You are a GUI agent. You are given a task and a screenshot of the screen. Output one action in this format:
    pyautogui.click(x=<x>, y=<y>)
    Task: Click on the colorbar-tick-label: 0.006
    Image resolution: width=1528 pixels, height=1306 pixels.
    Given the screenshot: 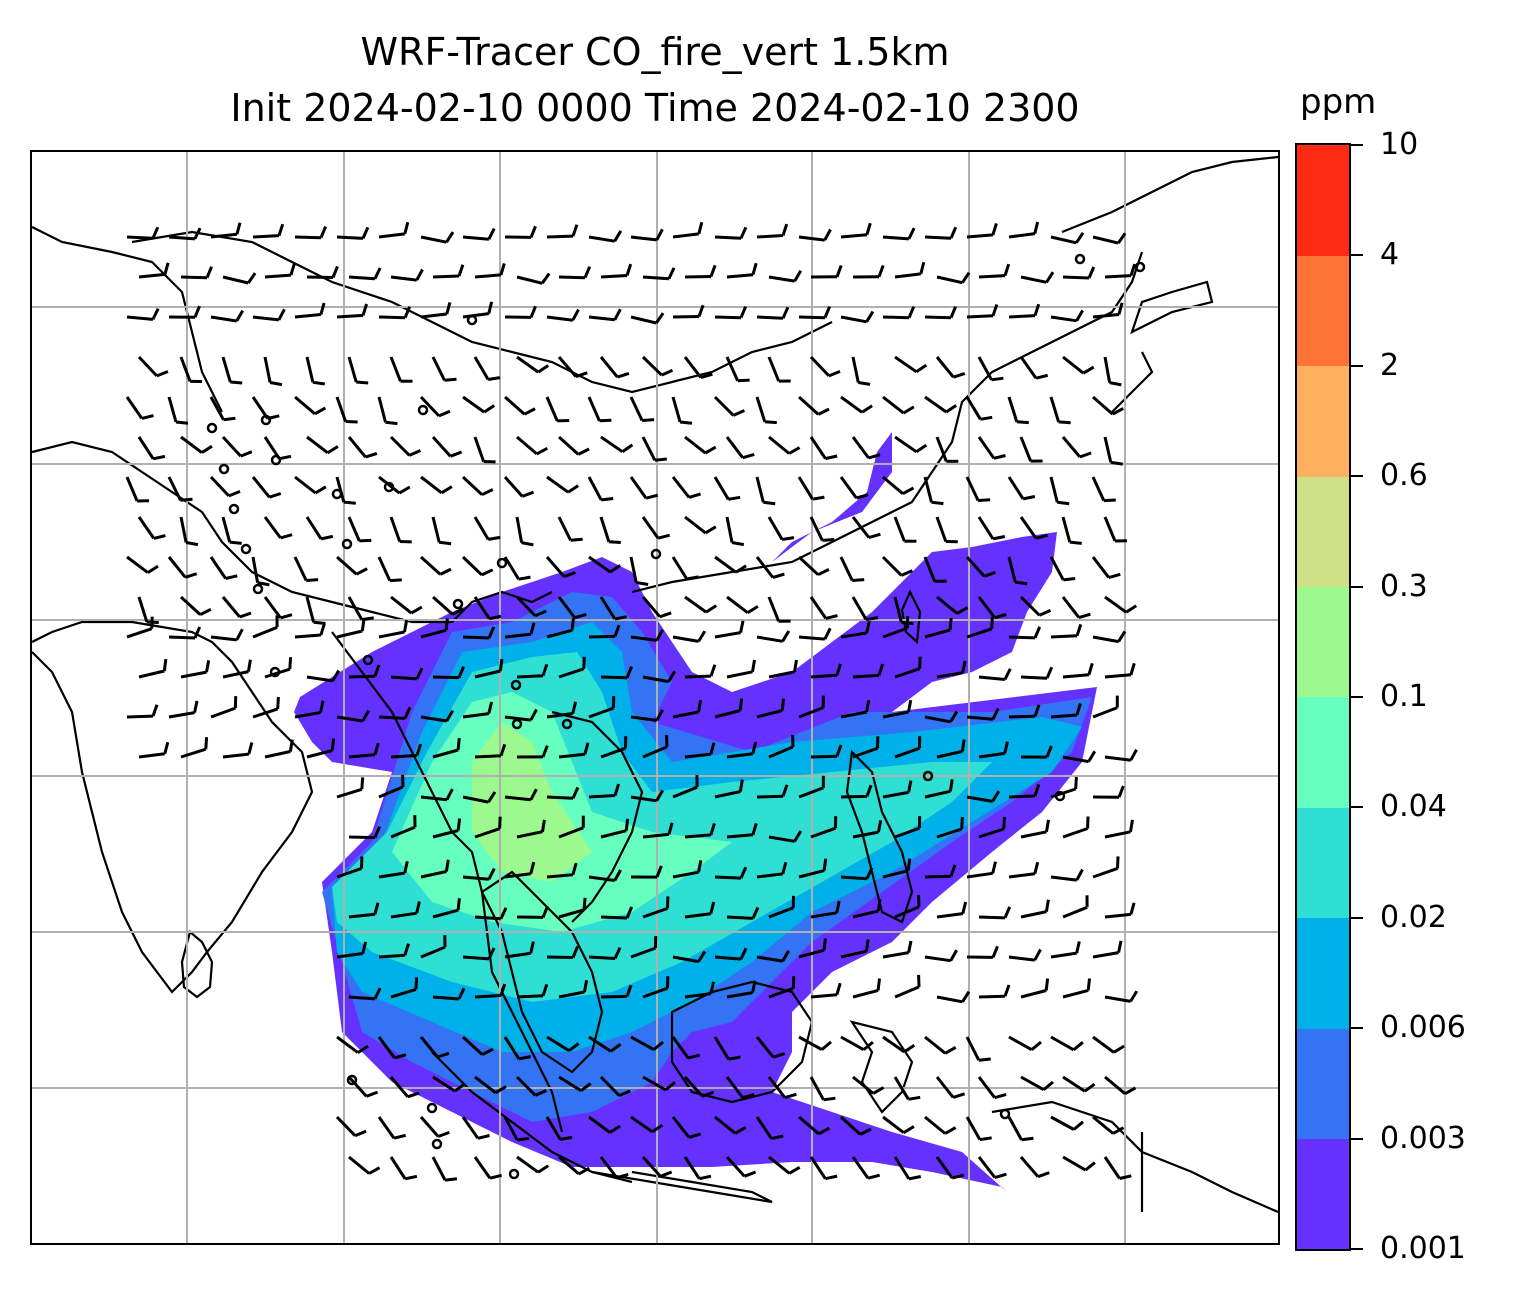 What is the action you would take?
    pyautogui.click(x=1423, y=1028)
    